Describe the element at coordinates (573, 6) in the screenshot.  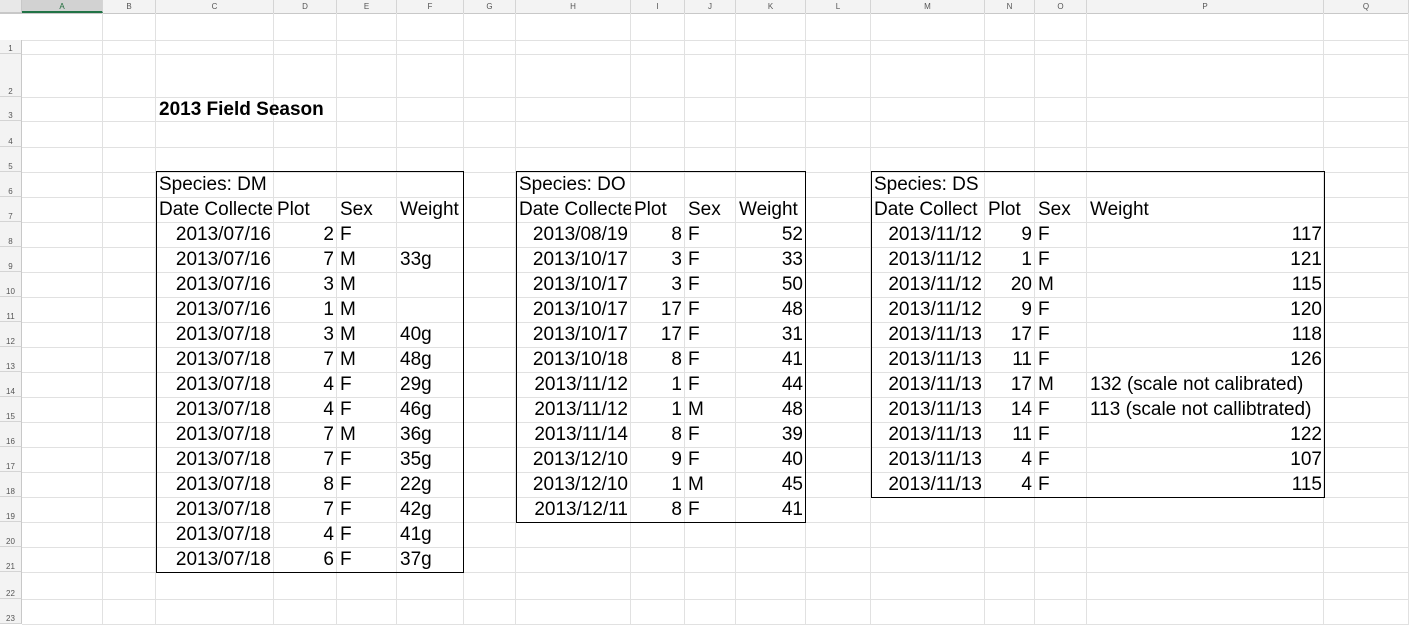
I see `column-header-h: H` at that location.